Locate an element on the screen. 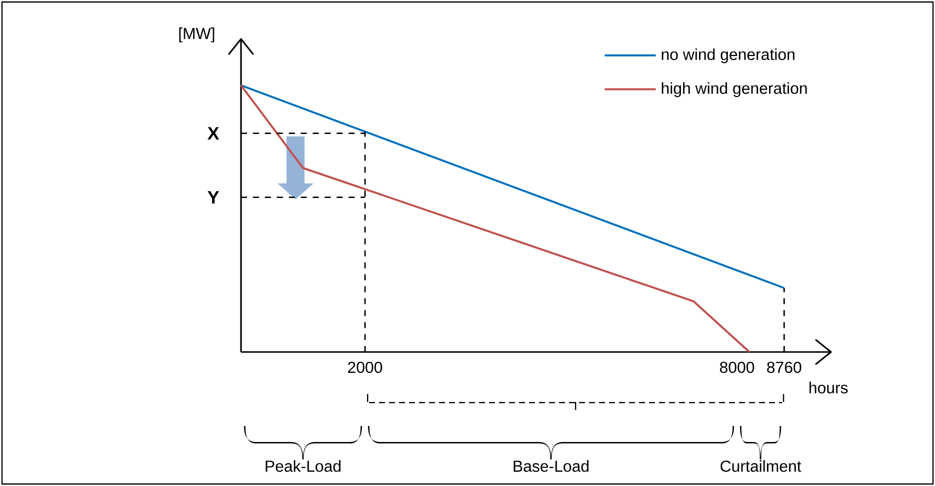 This screenshot has height=486, width=935. legend-label: no wind generation is located at coordinates (728, 56).